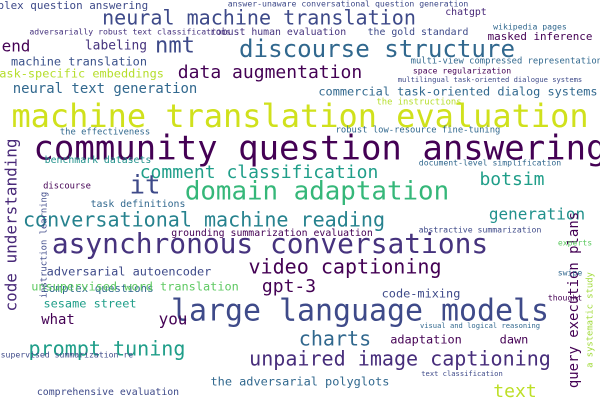 The image size is (600, 400). I want to click on word: query execution plans, so click(574, 300).